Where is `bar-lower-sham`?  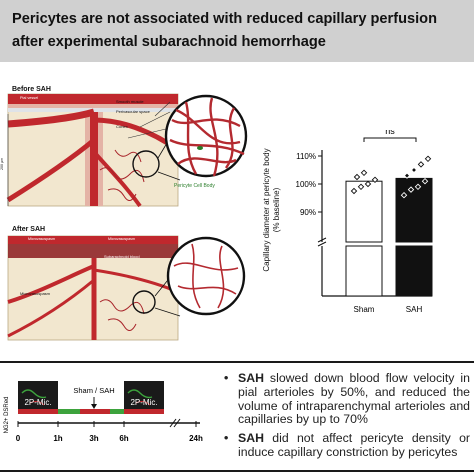 bar-lower-sham is located at coordinates (364, 271).